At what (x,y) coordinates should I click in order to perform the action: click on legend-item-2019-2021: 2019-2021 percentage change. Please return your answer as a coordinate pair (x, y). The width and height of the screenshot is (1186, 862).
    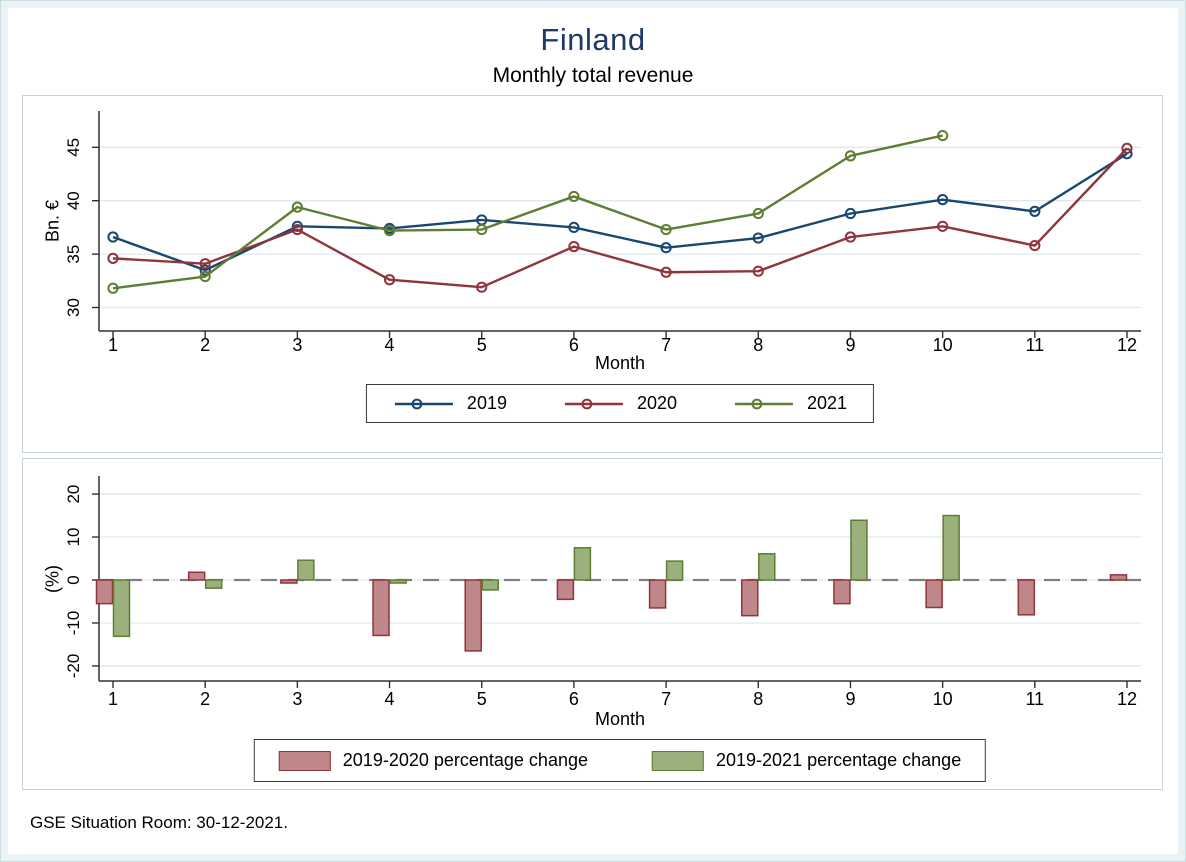
    Looking at the image, I should click on (806, 760).